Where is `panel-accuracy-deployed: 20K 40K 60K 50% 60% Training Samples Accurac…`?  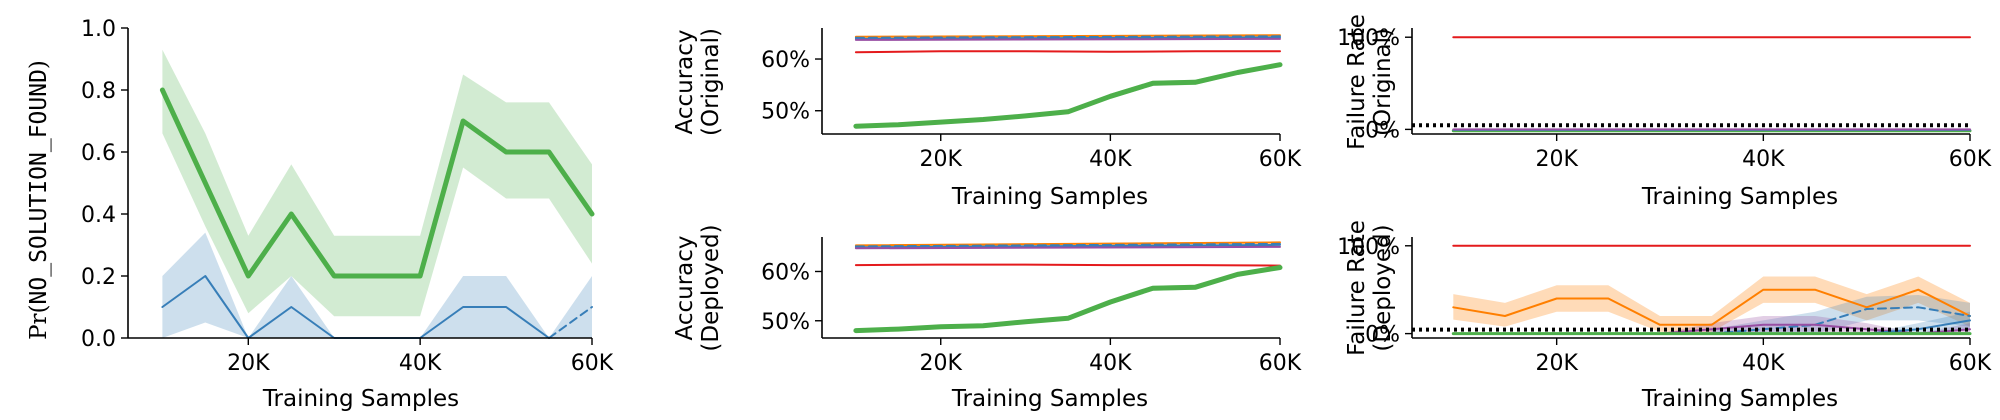 panel-accuracy-deployed: 20K 40K 60K 50% 60% Training Samples Accurac… is located at coordinates (987, 318).